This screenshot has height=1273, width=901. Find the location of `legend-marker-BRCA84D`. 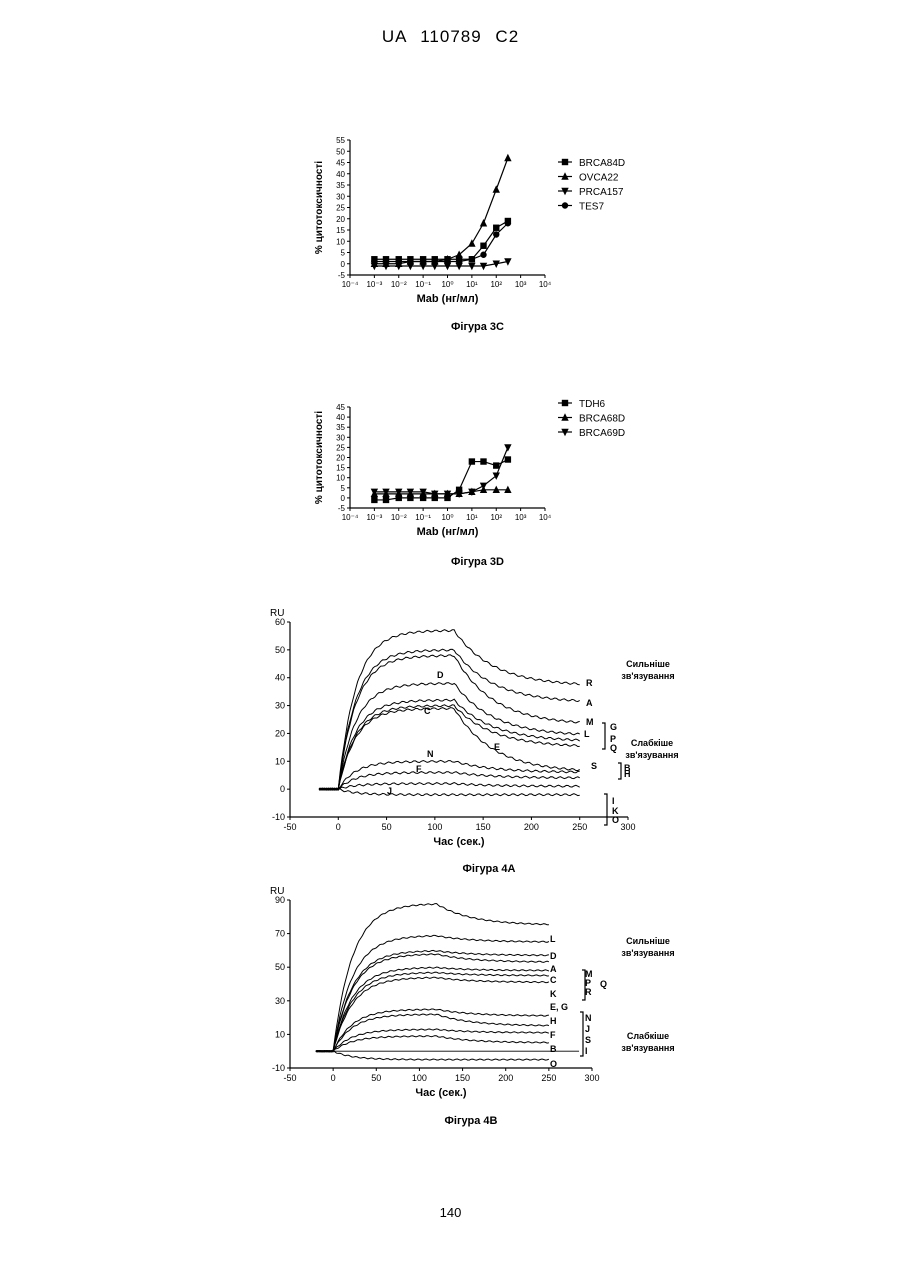

legend-marker-BRCA84D is located at coordinates (565, 162).